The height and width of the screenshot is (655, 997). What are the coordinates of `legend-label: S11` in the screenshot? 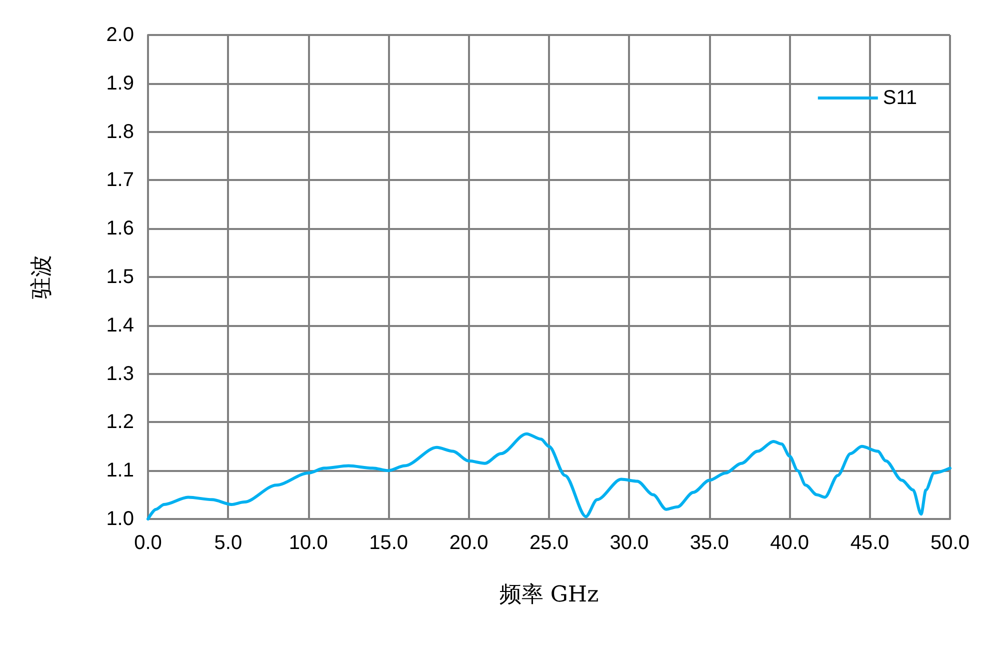 It's located at (900, 98).